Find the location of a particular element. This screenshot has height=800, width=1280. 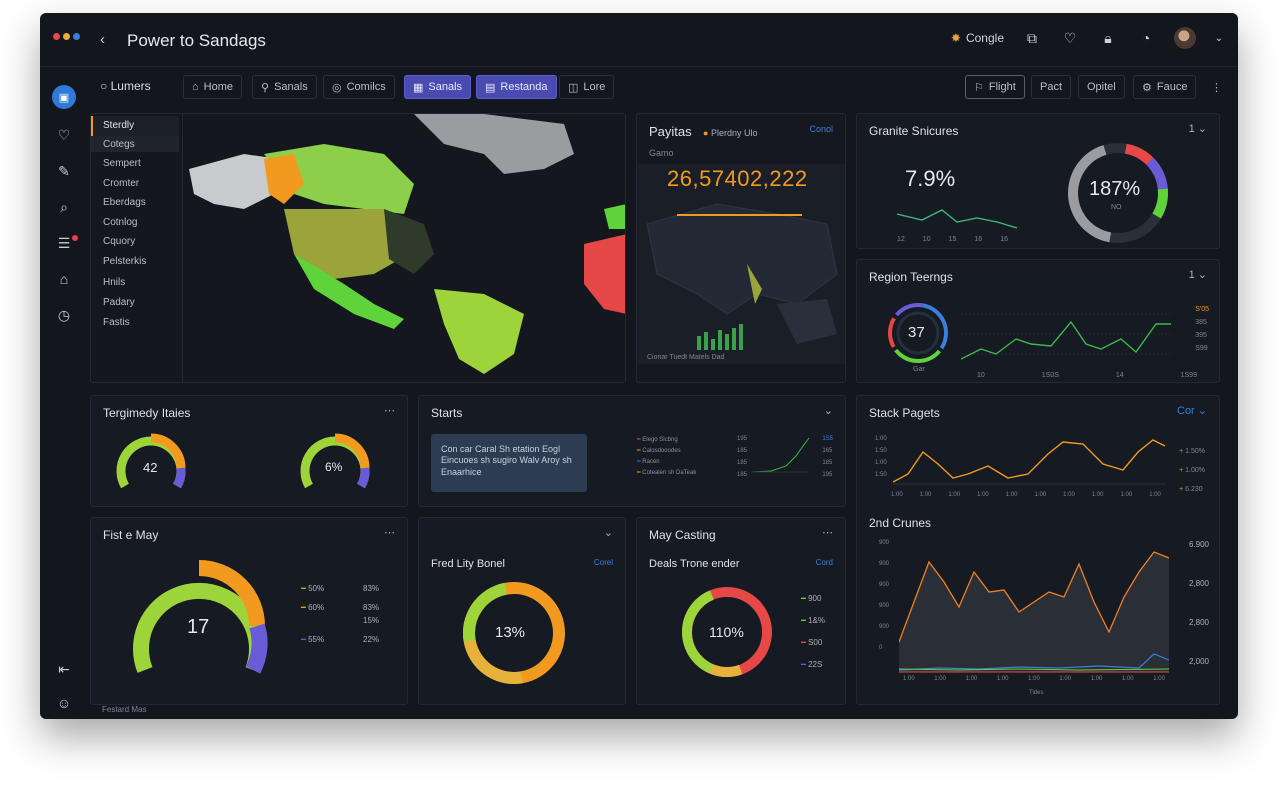

panel-menu: Cor ⌄ is located at coordinates (1192, 411).